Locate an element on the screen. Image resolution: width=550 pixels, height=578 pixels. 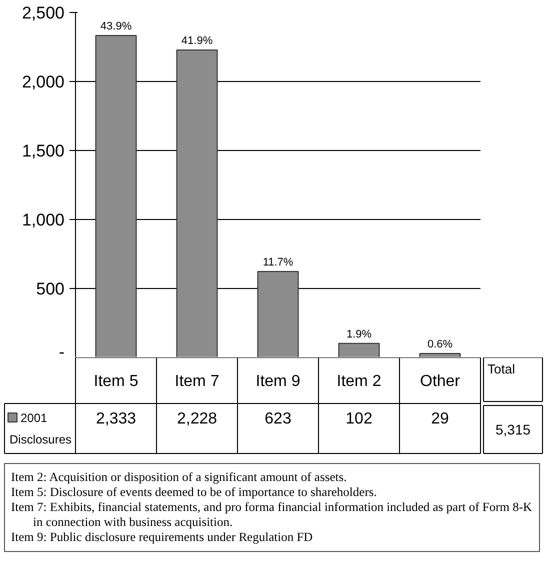
annotation: 1.9% is located at coordinates (359, 334).